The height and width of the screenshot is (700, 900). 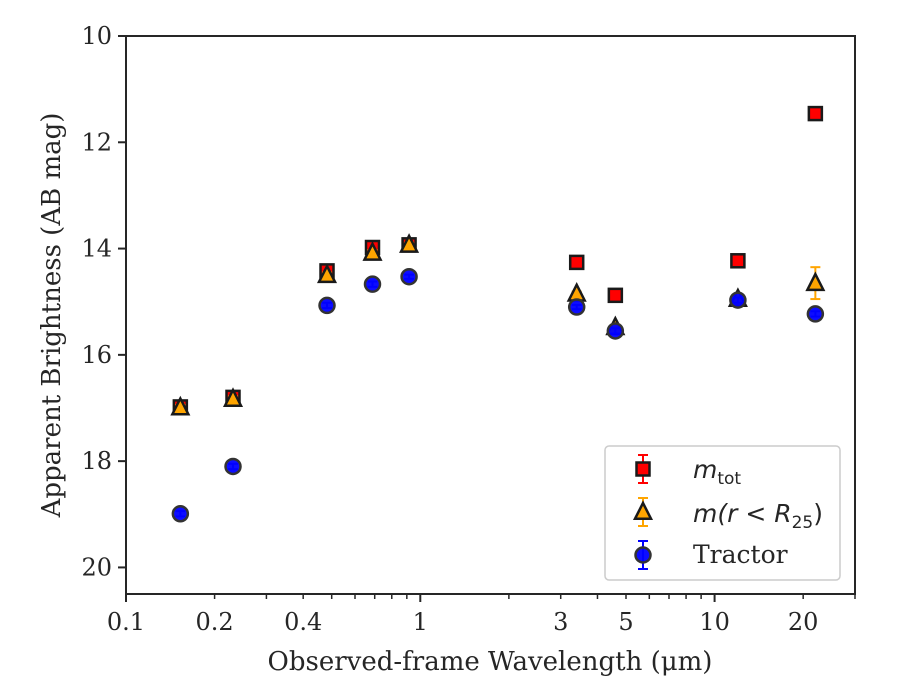 I want to click on y-tick-label: 20, so click(x=96, y=567).